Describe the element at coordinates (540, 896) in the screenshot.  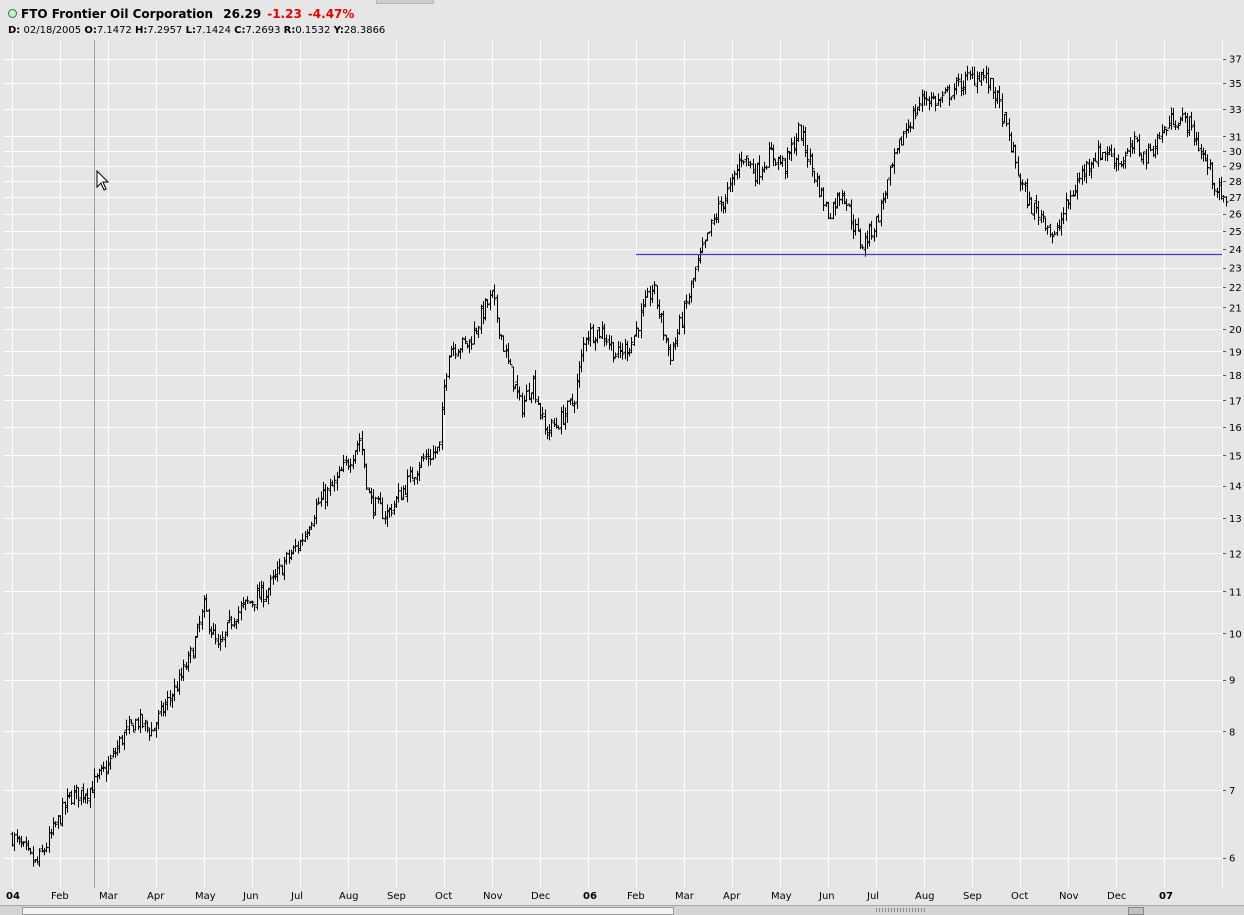
I see `x-tick-label: Dec` at that location.